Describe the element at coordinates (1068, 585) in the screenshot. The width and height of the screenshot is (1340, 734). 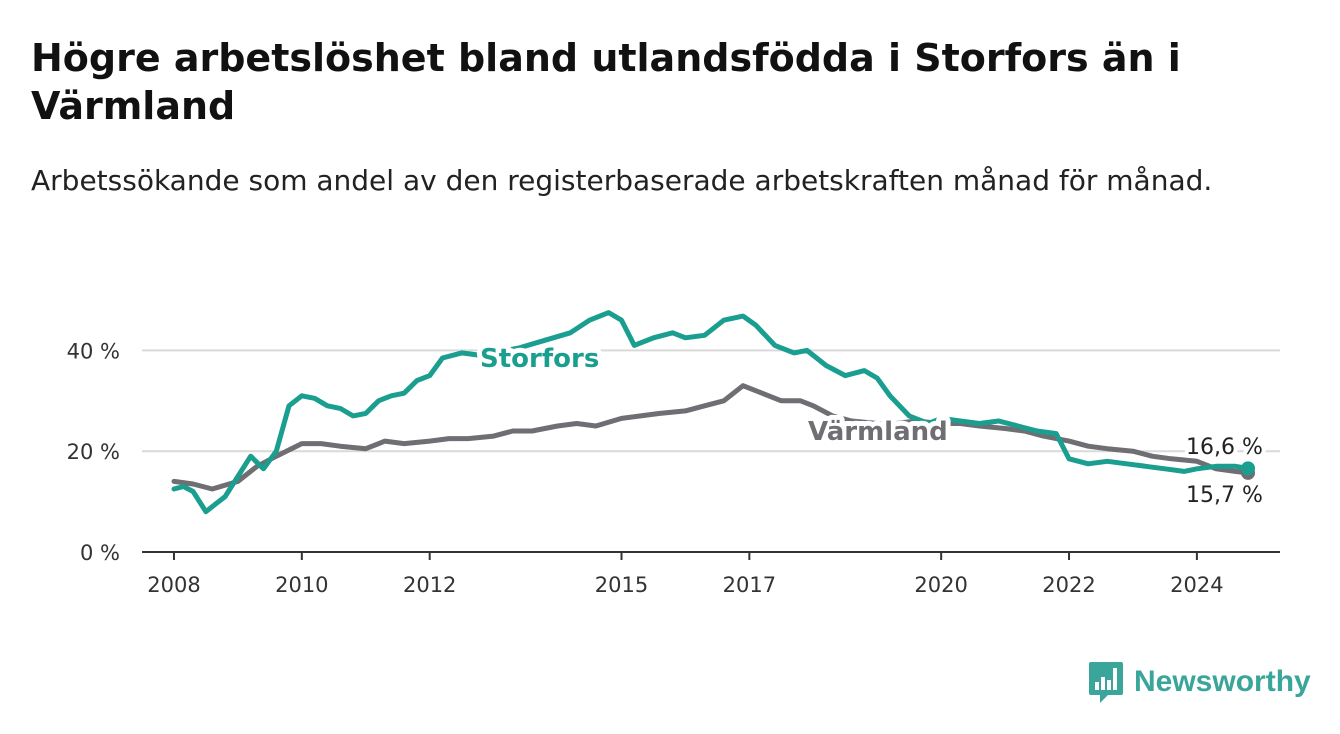
I see `x-tick-label: 2022` at that location.